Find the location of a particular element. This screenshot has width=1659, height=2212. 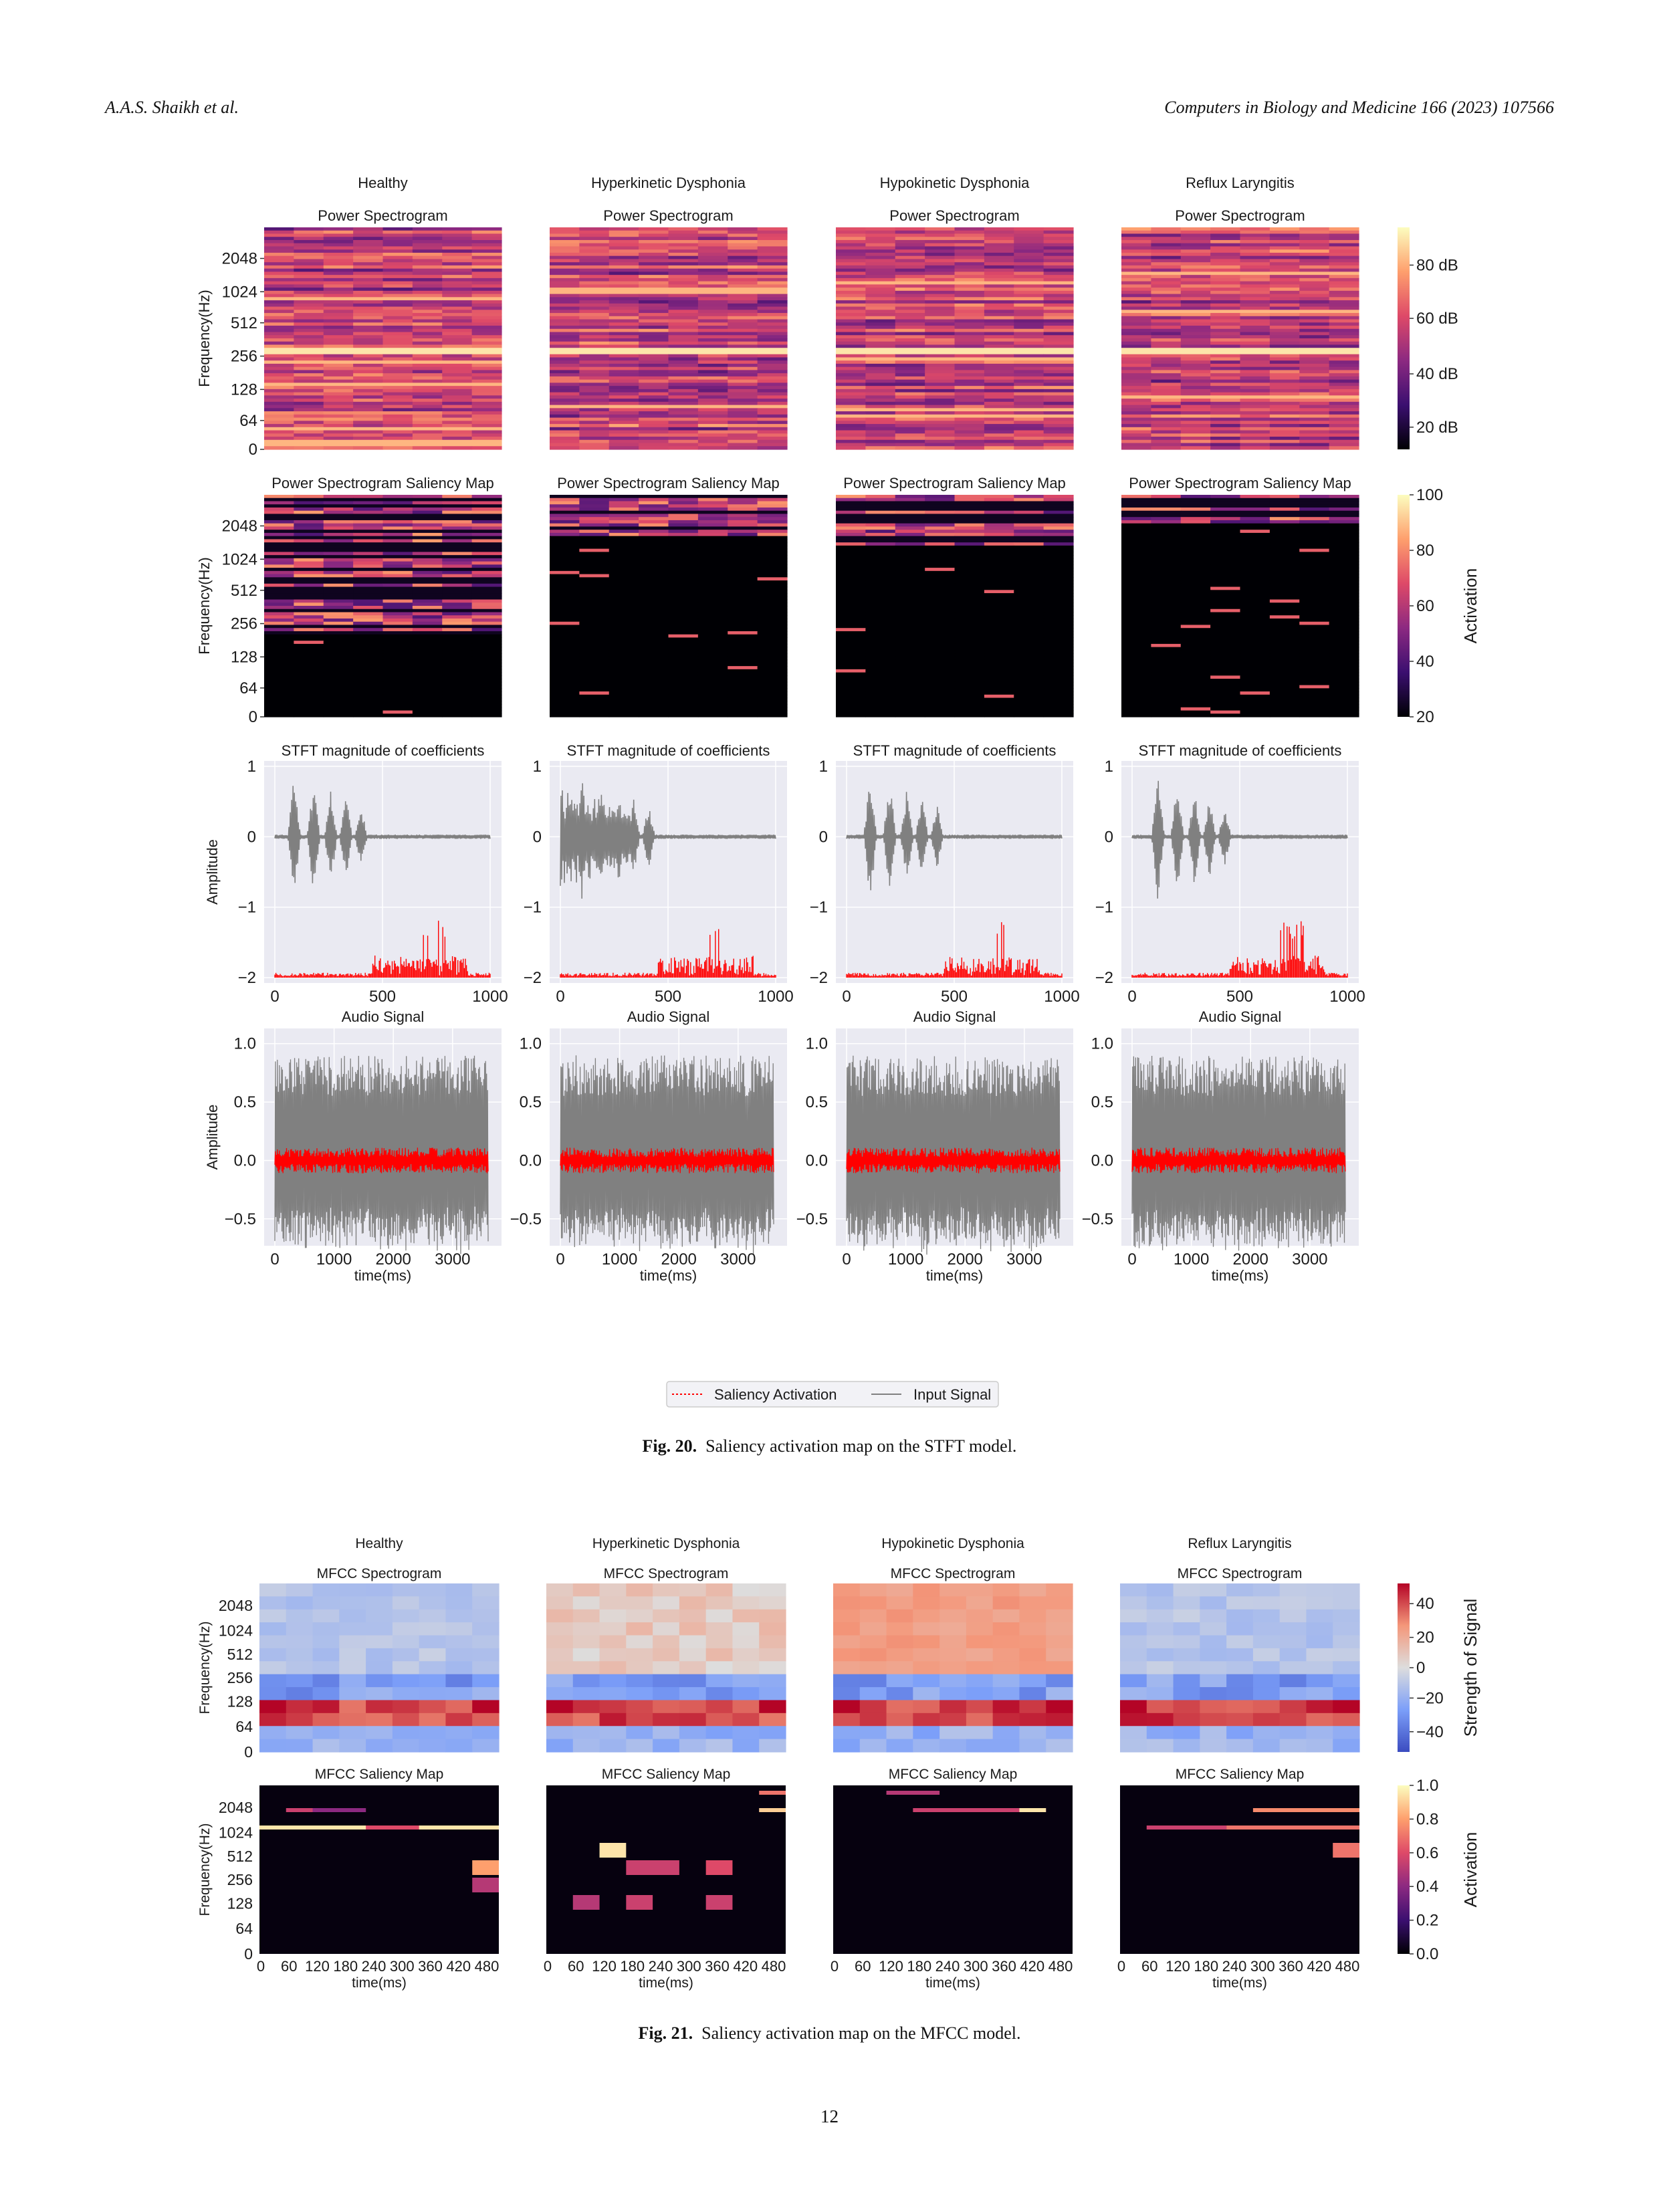

saliency-activation-line is located at coordinates (381, 1160).